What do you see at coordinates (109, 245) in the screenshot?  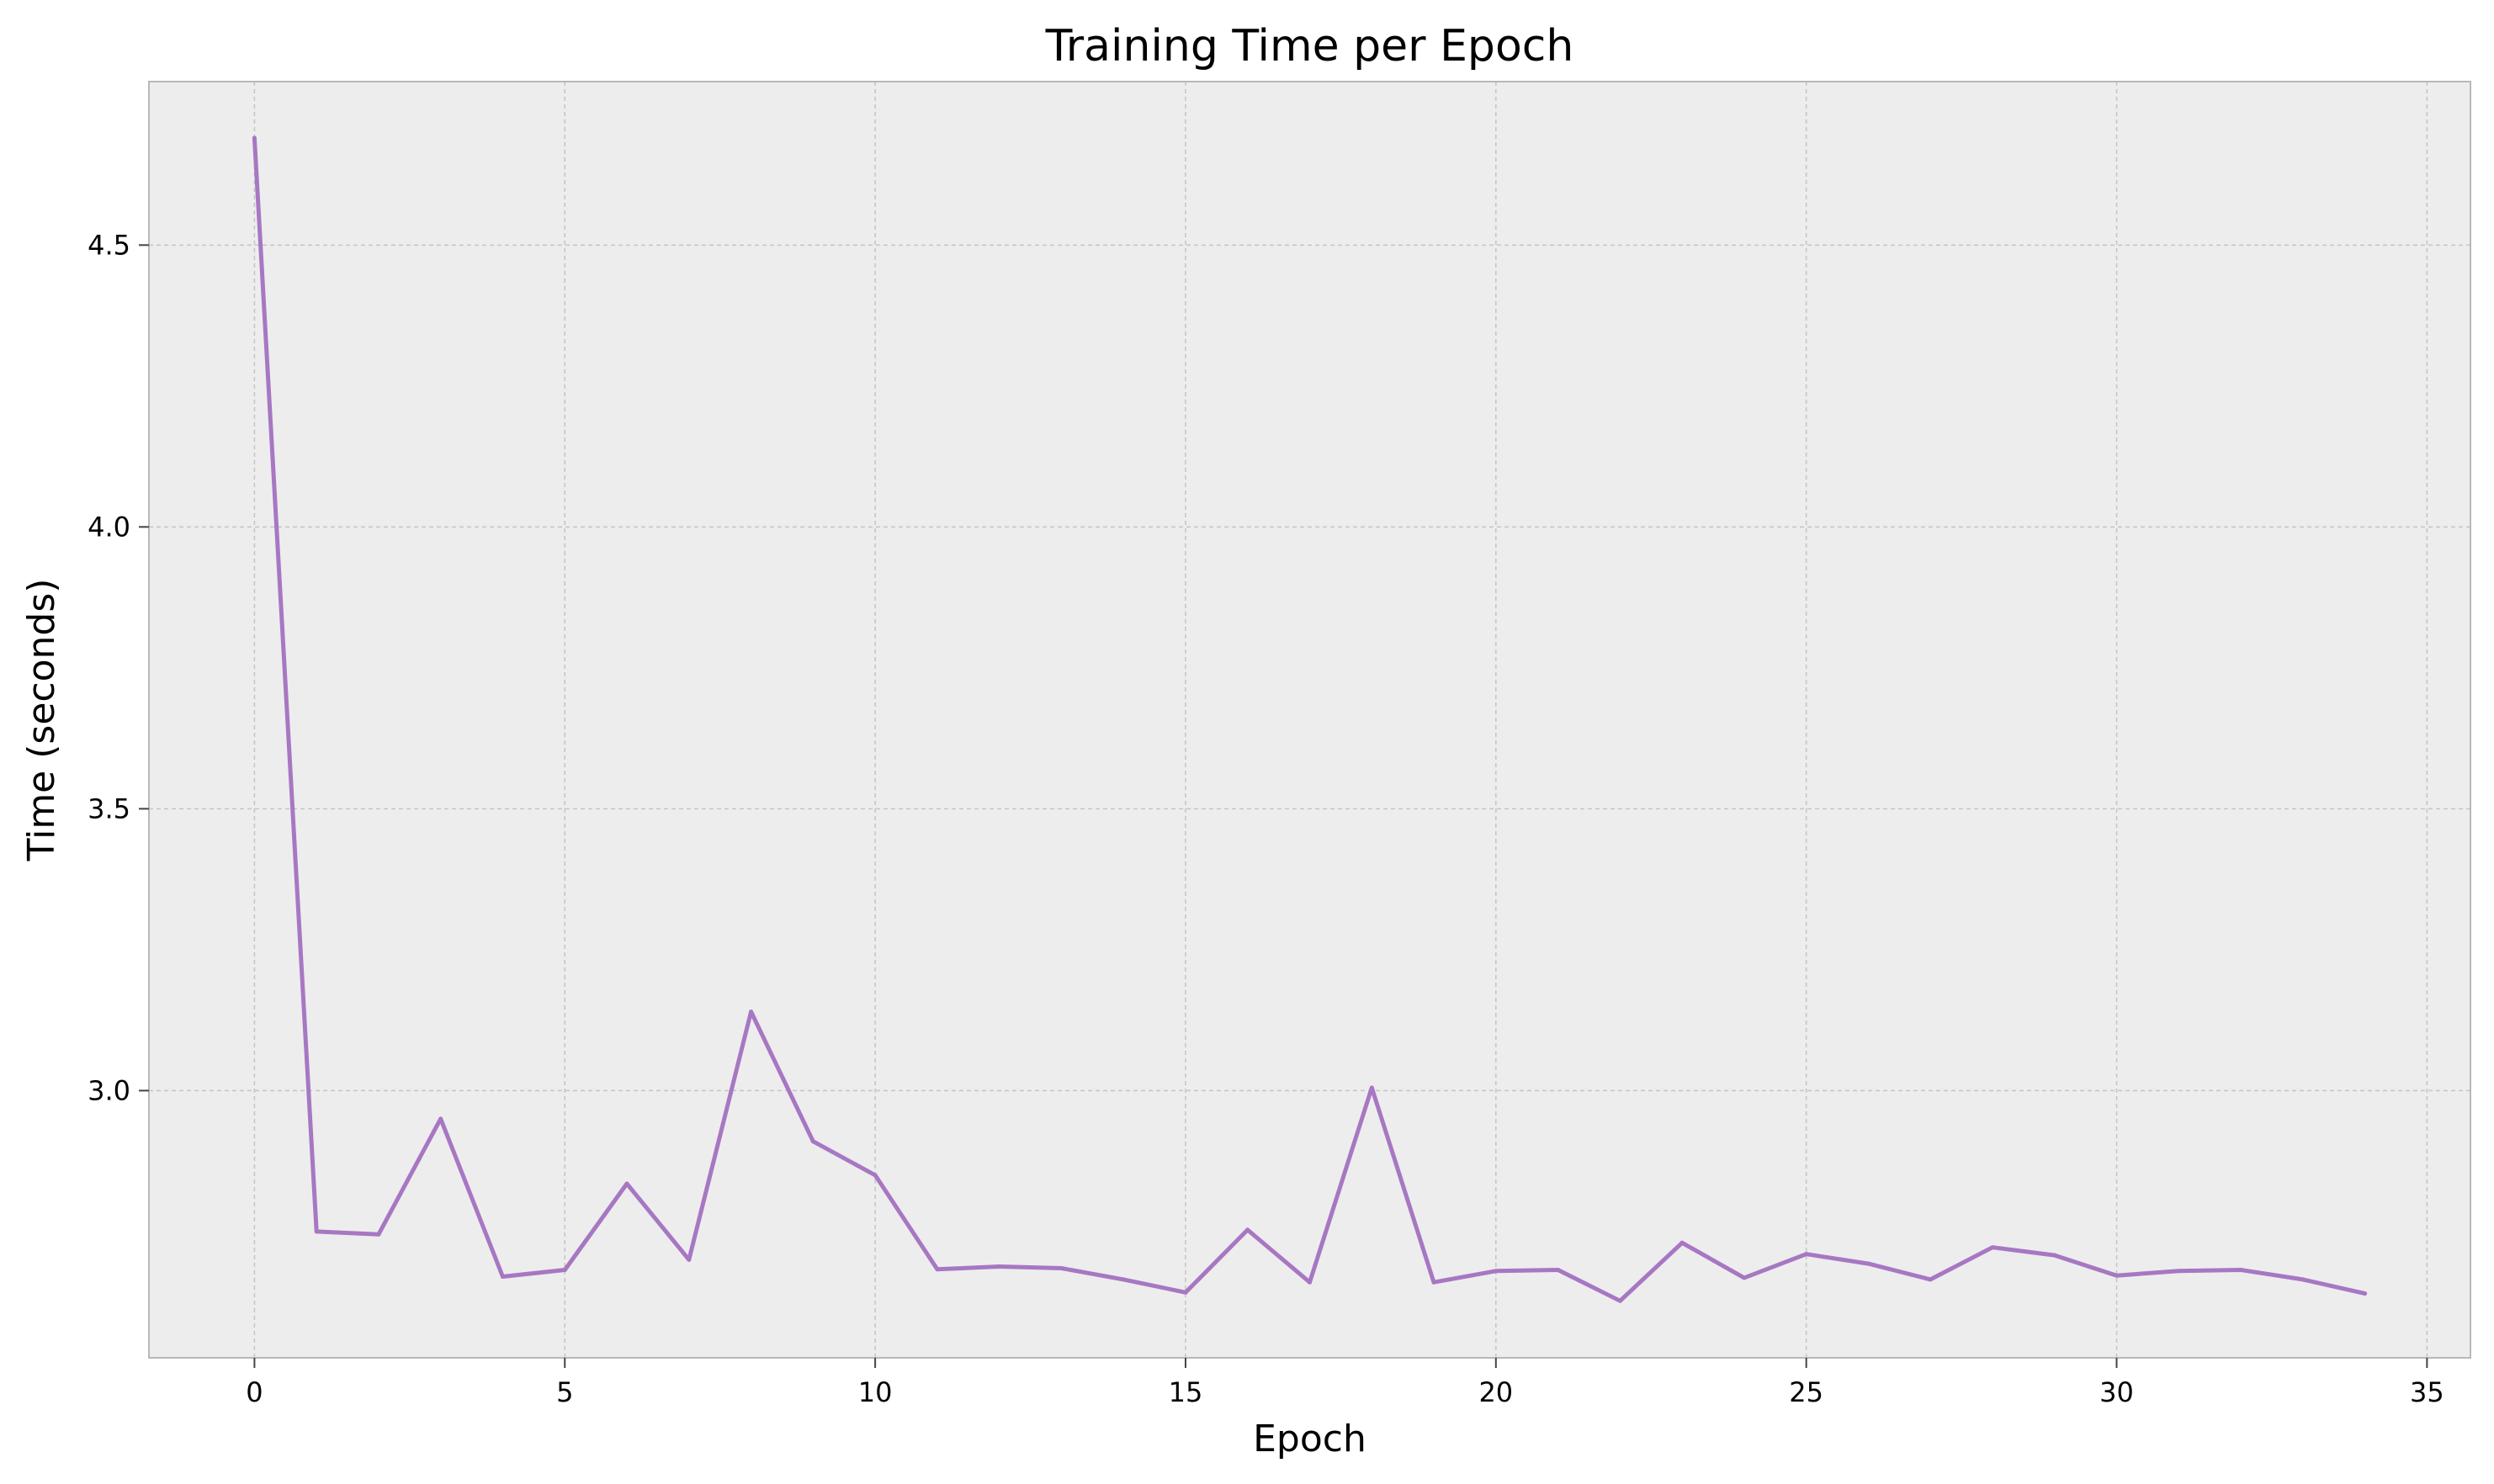 I see `y-tick-label: 4.5` at bounding box center [109, 245].